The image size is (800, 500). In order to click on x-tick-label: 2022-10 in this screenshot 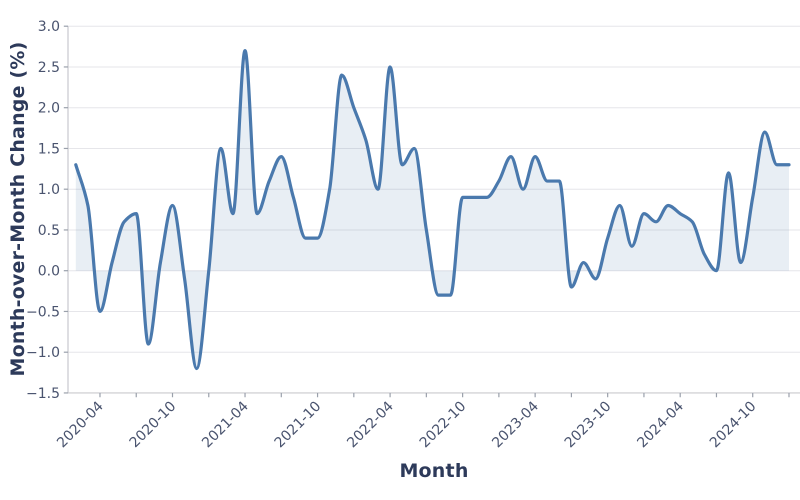, I will do `click(443, 424)`.